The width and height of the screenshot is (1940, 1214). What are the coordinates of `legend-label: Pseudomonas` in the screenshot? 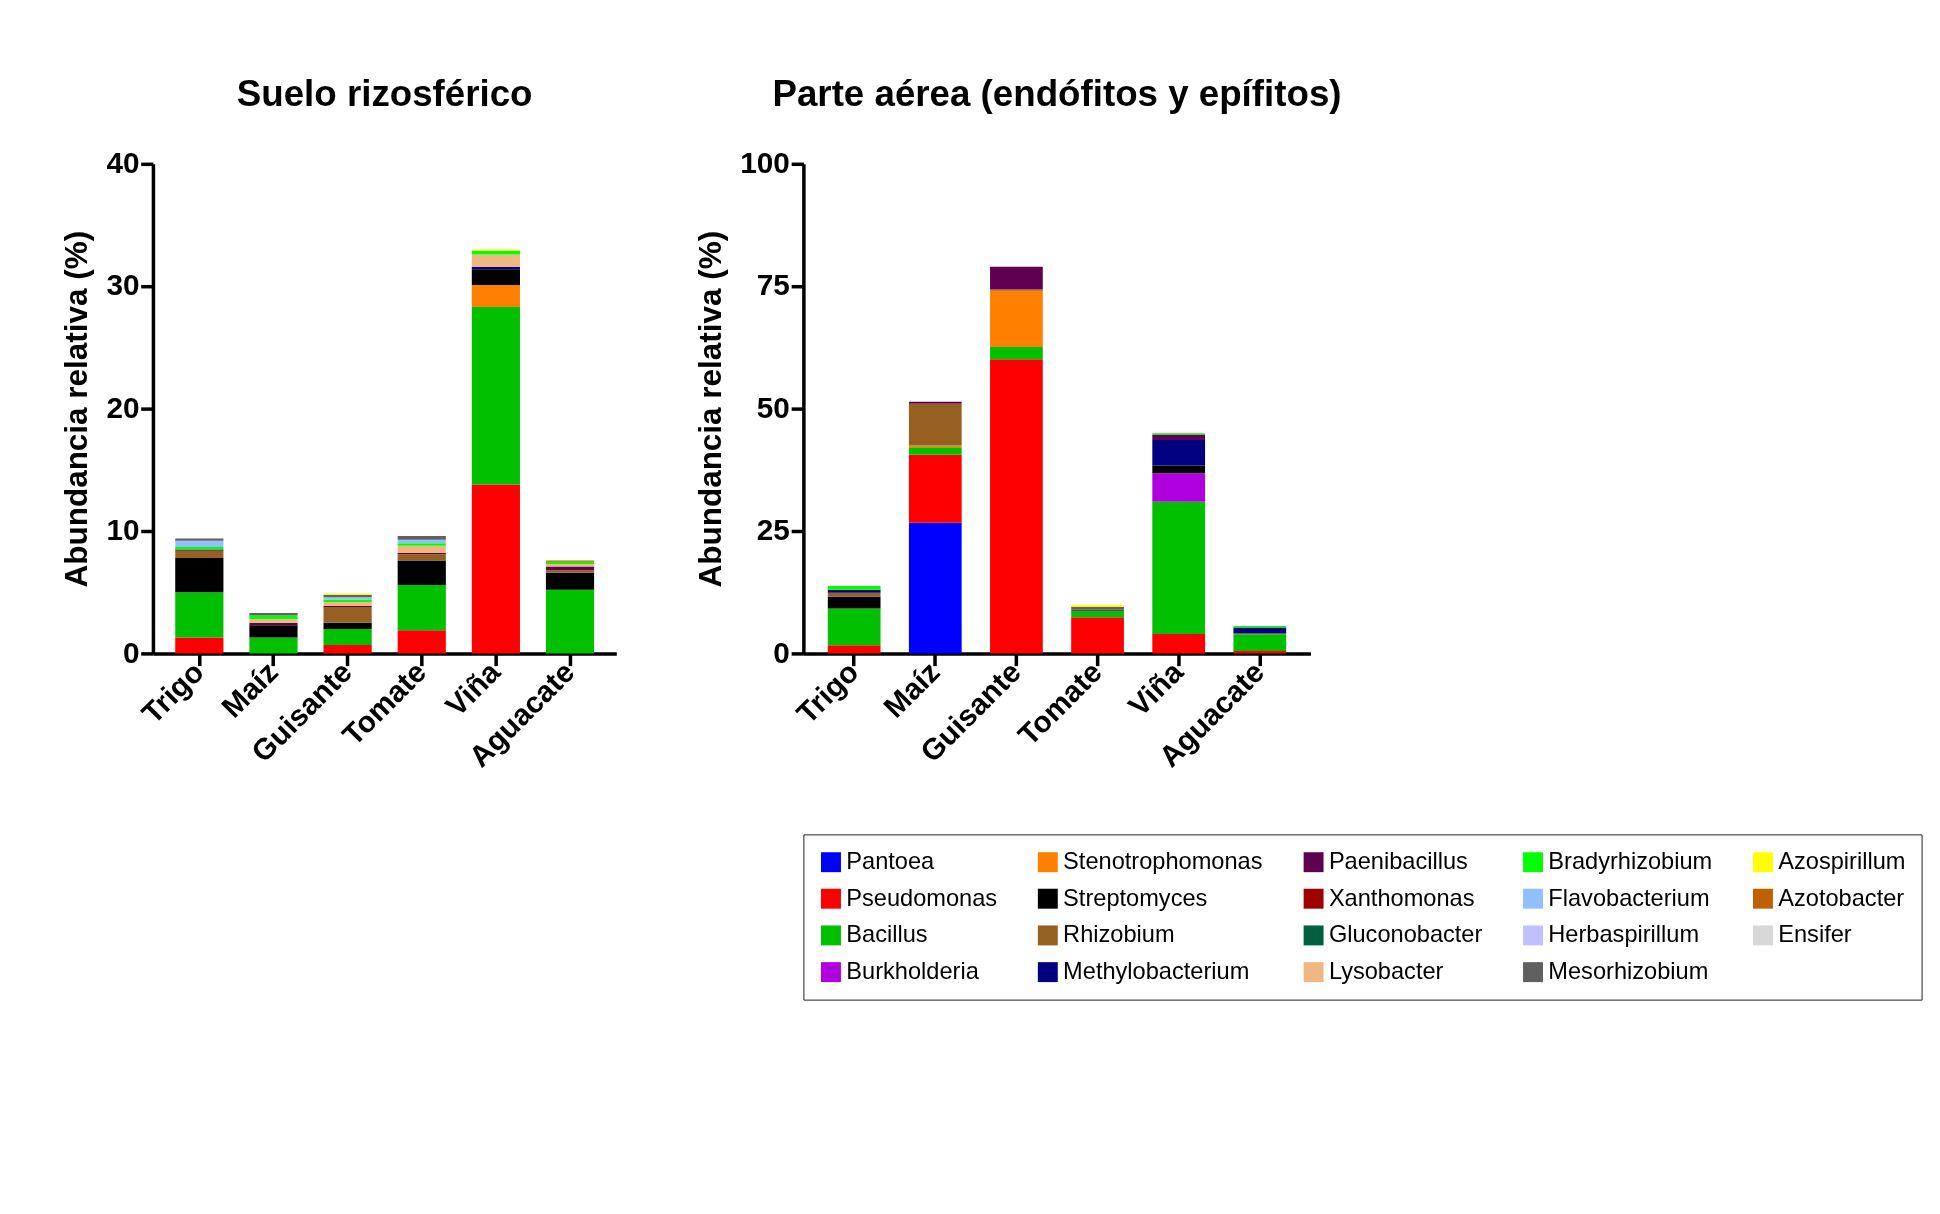 It's located at (922, 897).